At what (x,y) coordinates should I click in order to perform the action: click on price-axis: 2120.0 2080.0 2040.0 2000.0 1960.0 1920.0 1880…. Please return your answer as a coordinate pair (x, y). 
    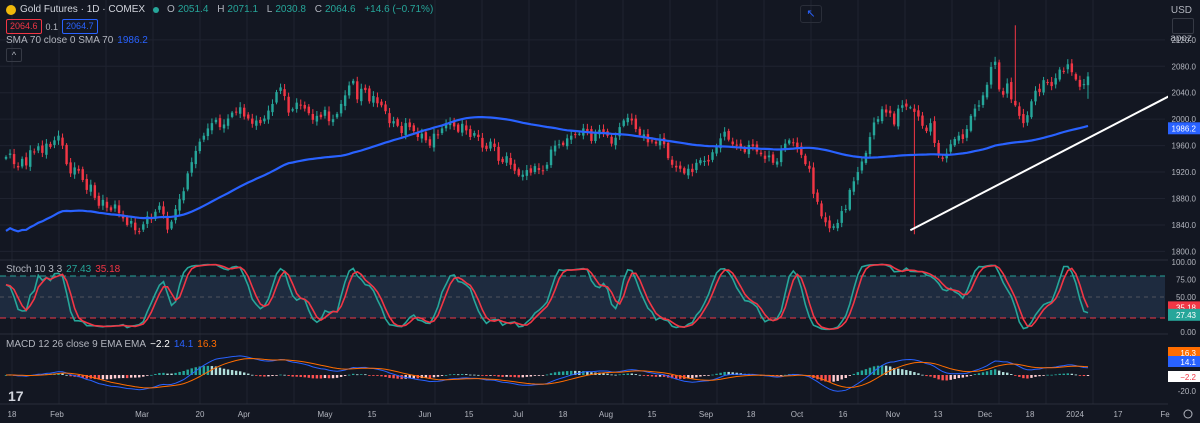
    Looking at the image, I should click on (1184, 211).